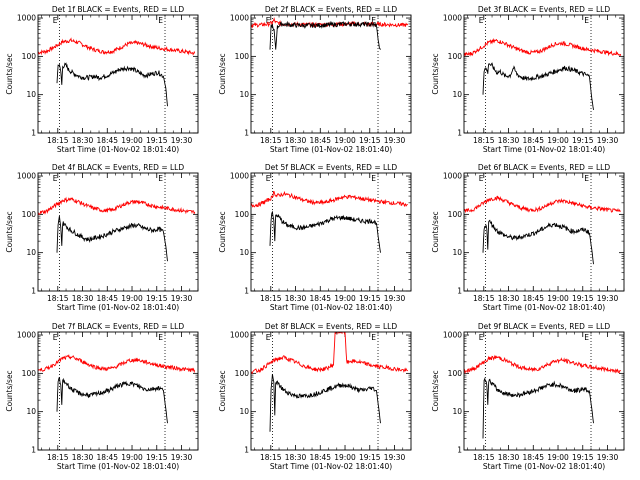  I want to click on panel-title: Det 8f BLACK = Events, RED = LLD, so click(331, 326).